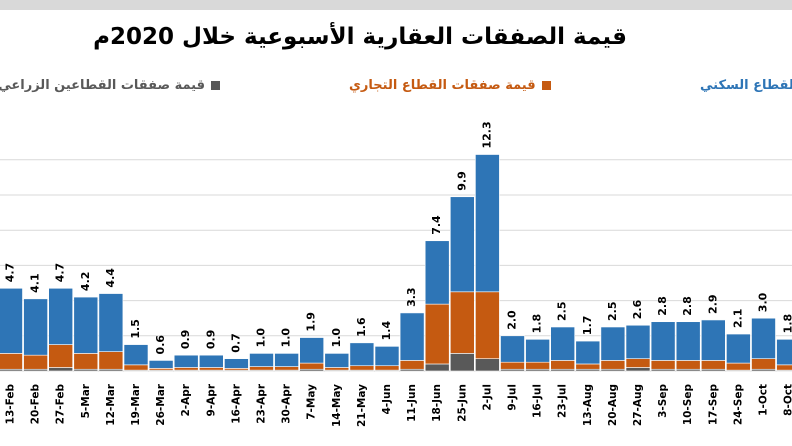 The height and width of the screenshot is (446, 792). Describe the element at coordinates (287, 403) in the screenshot. I see `x-tick-label: 30-Apr` at that location.